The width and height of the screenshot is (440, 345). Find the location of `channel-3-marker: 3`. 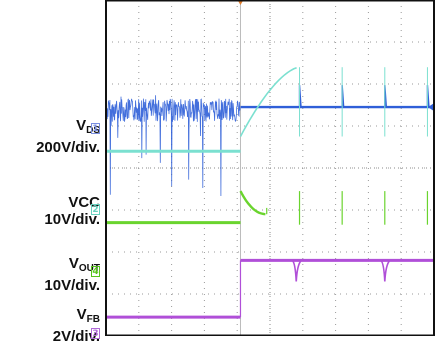

channel-3-marker: 3 is located at coordinates (95, 333).